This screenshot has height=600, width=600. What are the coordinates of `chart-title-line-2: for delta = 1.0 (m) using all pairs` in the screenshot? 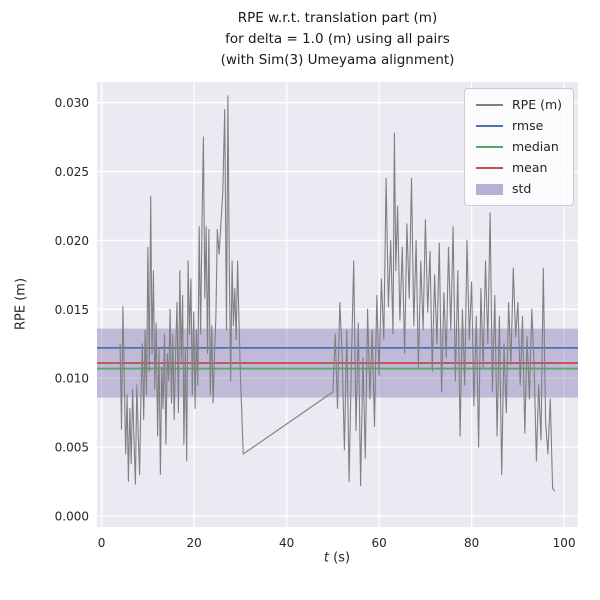 It's located at (337, 39).